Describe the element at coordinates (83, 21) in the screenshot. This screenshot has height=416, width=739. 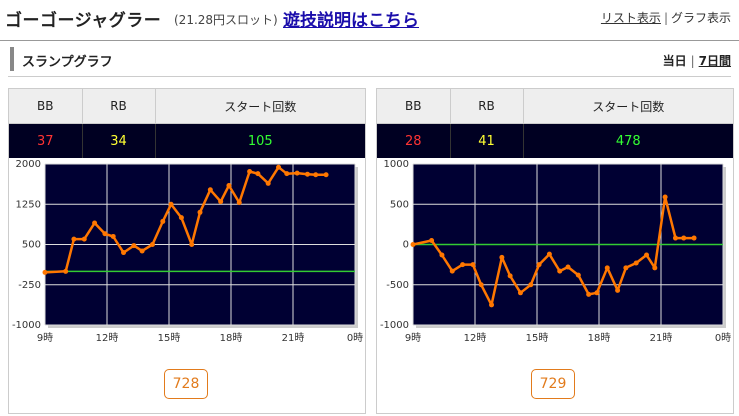
I see `page-title: ゴーゴージャグラー` at that location.